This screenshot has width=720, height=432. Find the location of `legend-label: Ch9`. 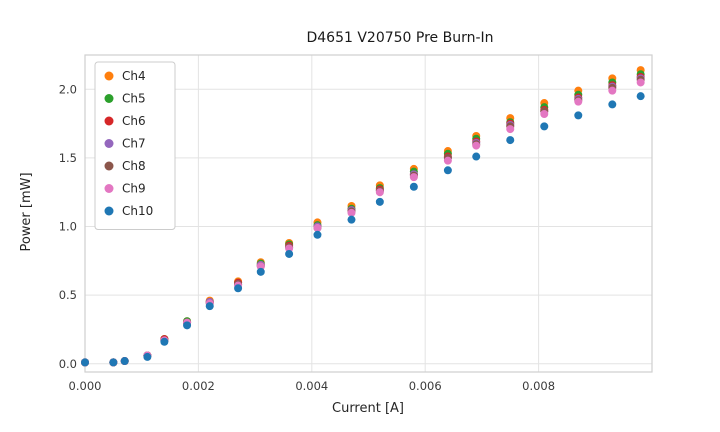

legend-label: Ch9 is located at coordinates (134, 189).